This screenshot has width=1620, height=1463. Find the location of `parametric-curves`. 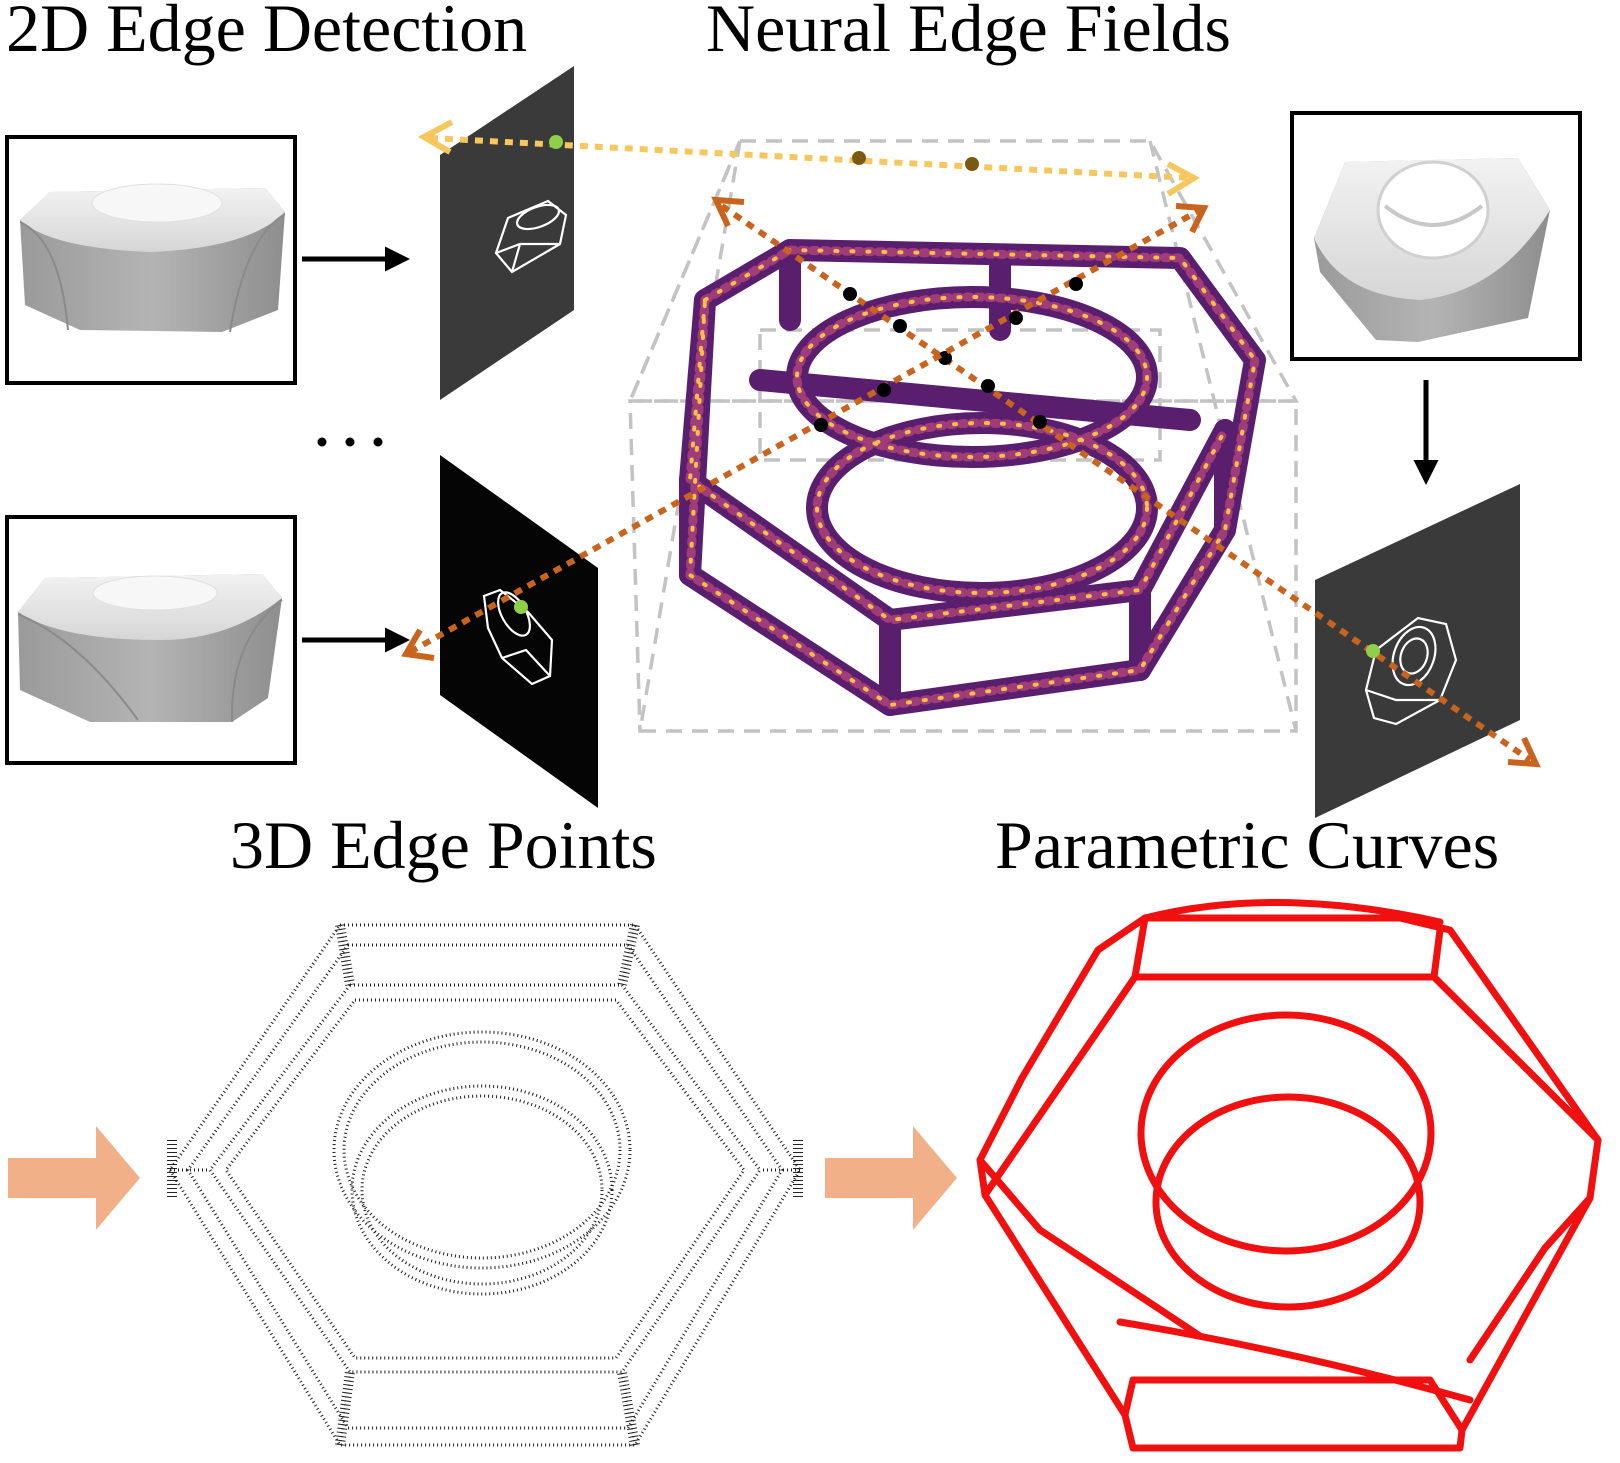

parametric-curves is located at coordinates (1289, 1175).